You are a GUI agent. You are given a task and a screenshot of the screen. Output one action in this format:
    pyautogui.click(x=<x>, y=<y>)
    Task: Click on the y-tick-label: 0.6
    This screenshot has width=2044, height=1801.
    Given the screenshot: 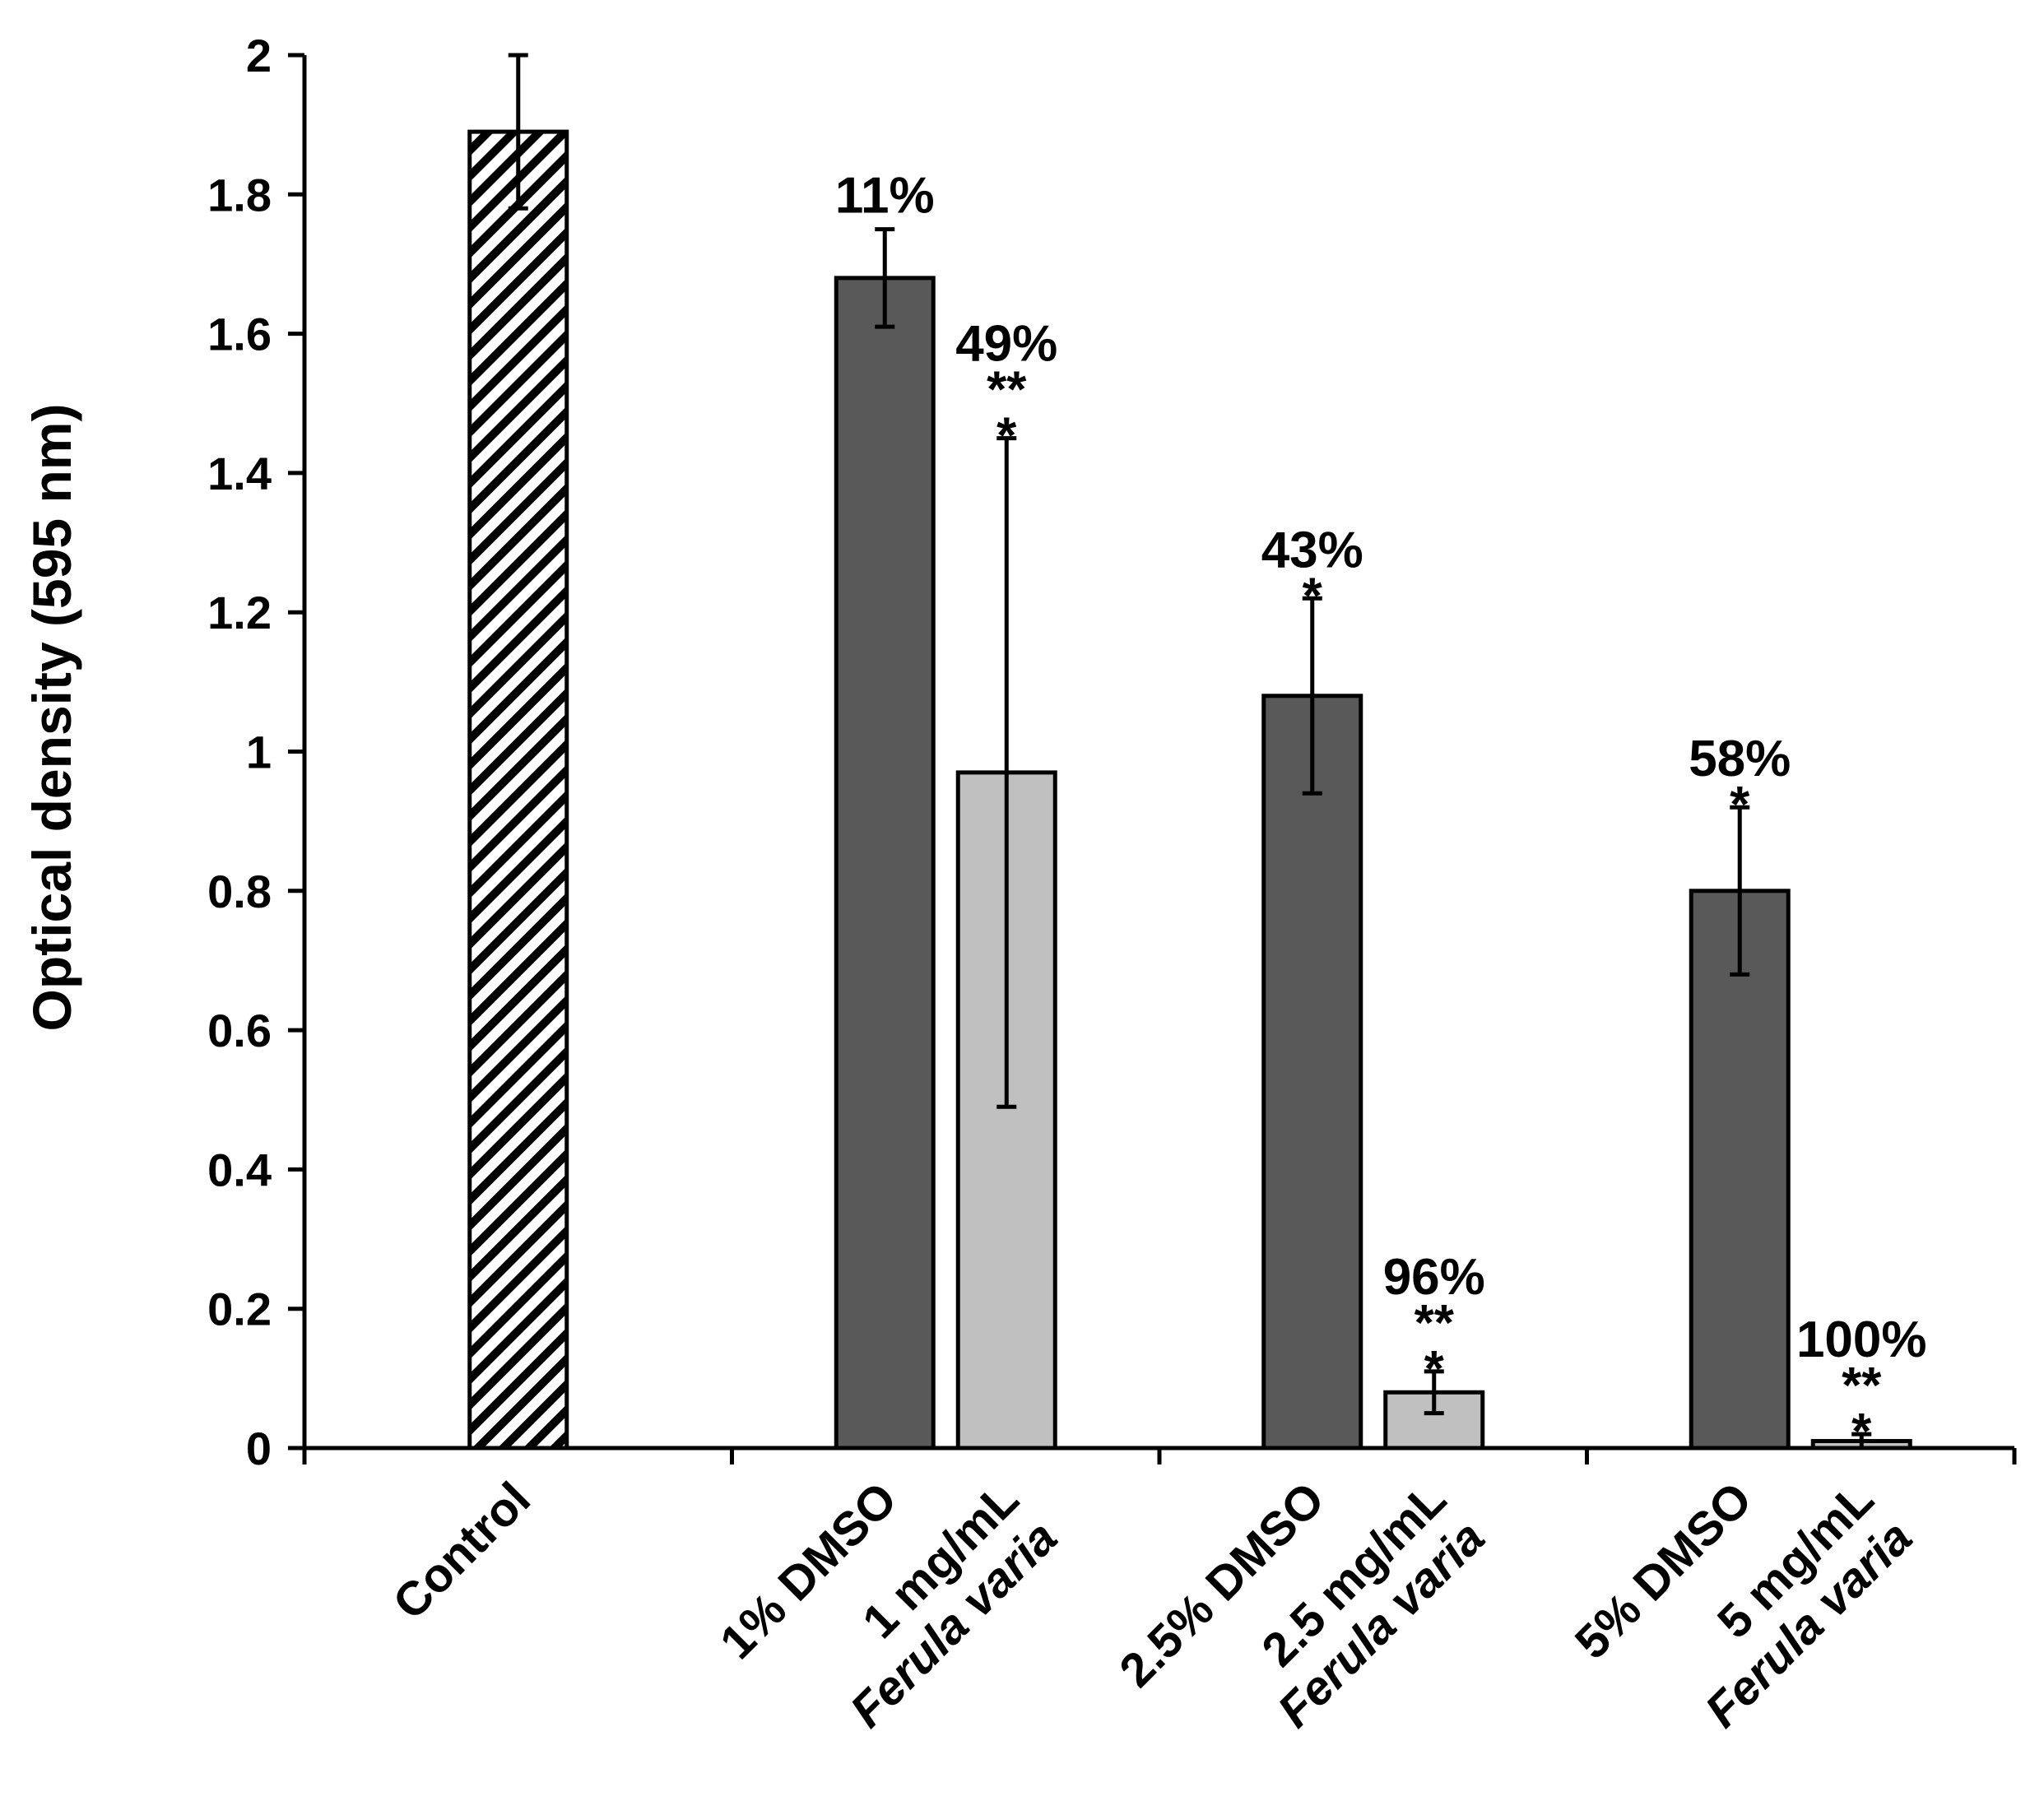 What is the action you would take?
    pyautogui.click(x=240, y=1030)
    